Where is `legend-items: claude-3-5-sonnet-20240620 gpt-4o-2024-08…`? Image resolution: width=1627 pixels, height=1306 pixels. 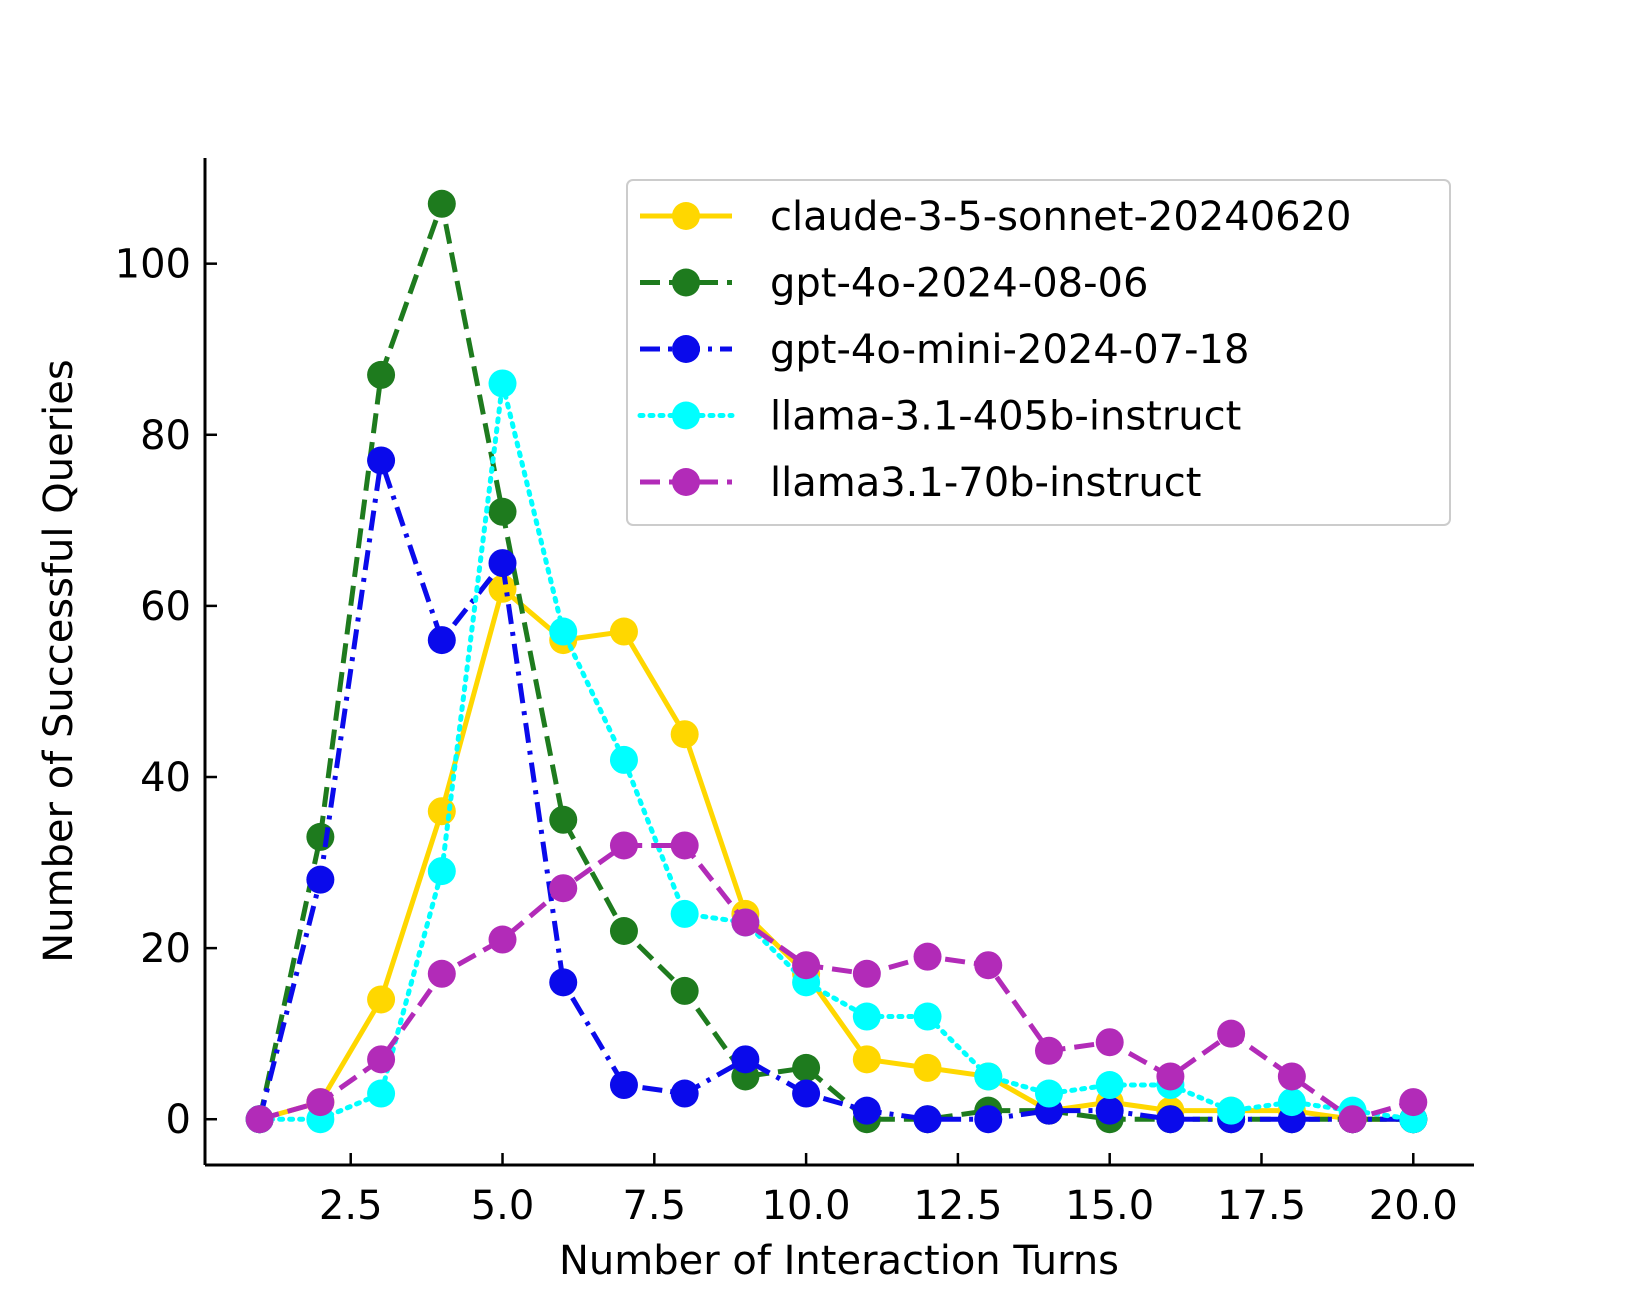 legend-items: claude-3-5-sonnet-20240620 gpt-4o-2024-08… is located at coordinates (994, 350).